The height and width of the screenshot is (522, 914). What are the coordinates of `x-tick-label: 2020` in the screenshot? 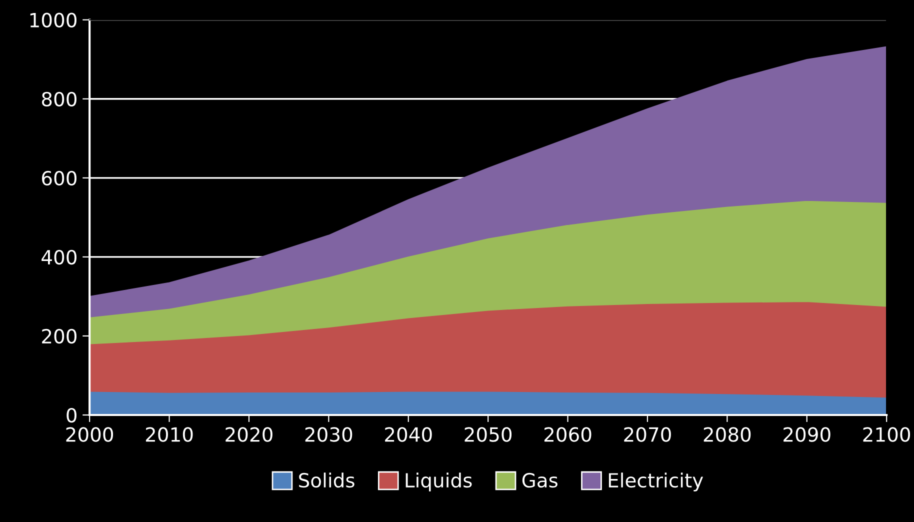 It's located at (249, 434).